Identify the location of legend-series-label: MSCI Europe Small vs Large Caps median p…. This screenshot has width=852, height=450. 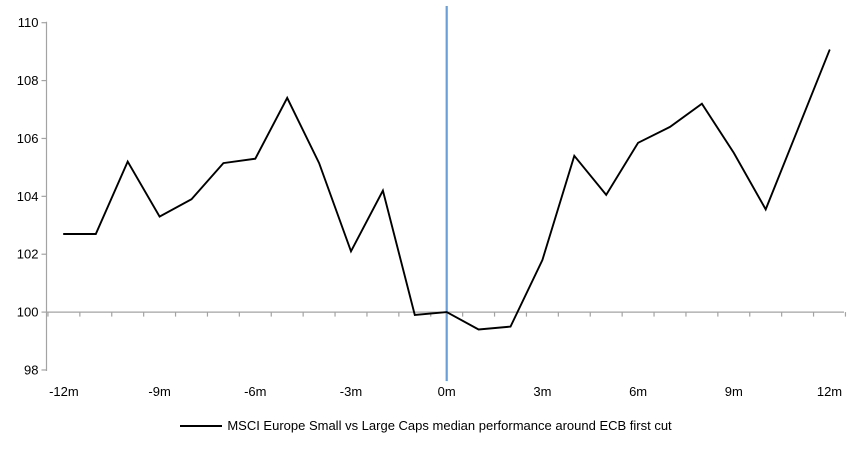
(449, 425).